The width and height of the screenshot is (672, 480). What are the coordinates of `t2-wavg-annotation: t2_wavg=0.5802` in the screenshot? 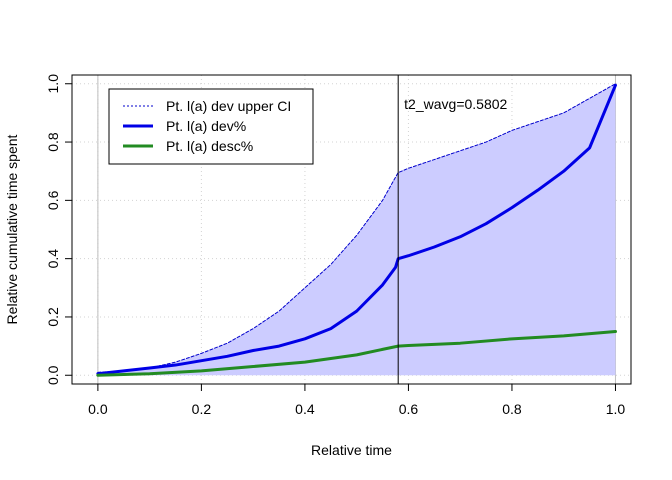 It's located at (455, 104).